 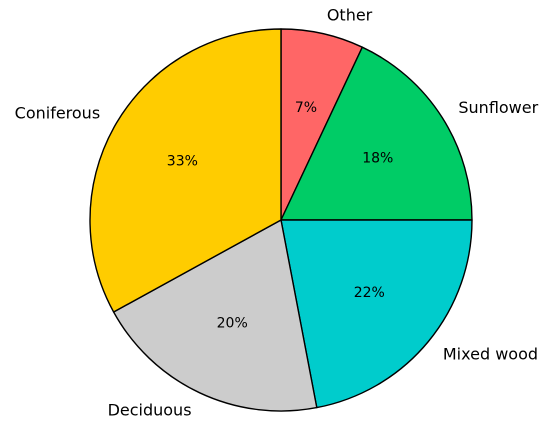 I want to click on pie-slice-sunflower, so click(x=376, y=133).